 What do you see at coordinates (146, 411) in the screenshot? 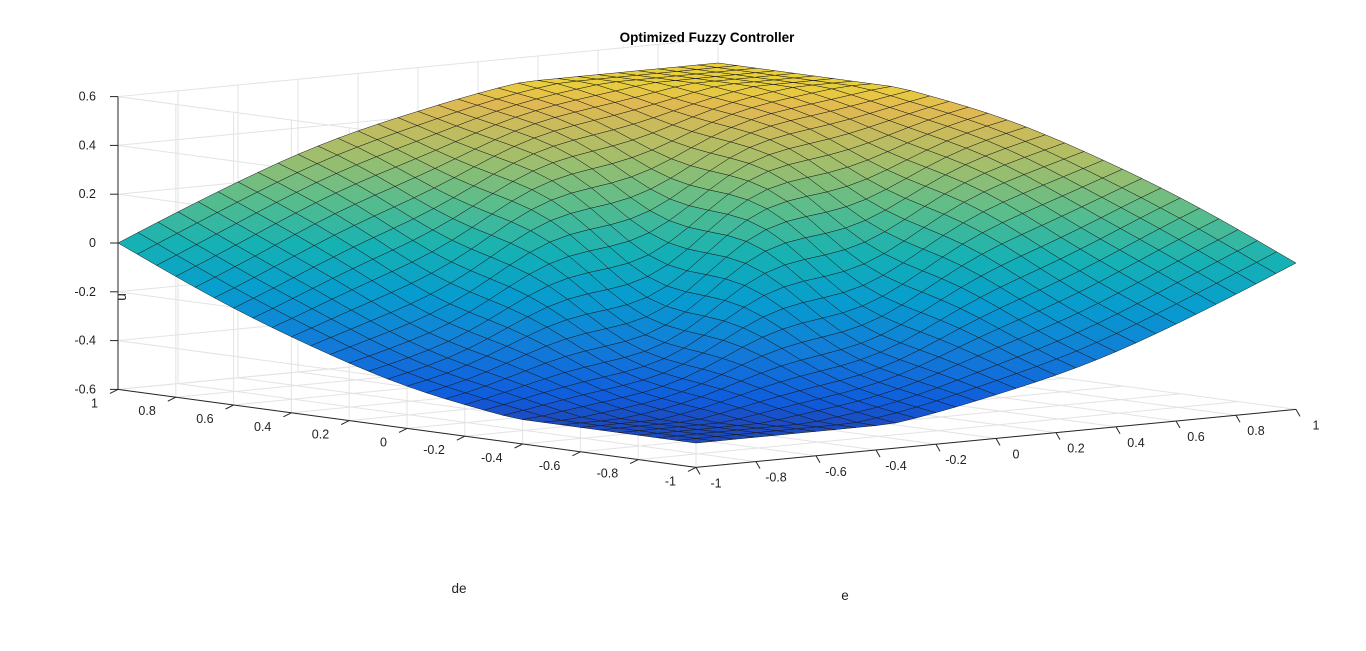
I see `y-tick-label: 0.8` at bounding box center [146, 411].